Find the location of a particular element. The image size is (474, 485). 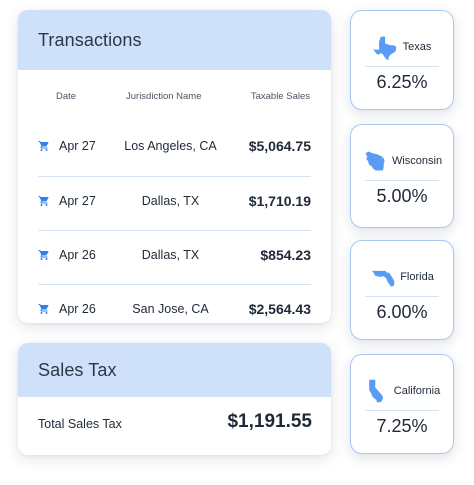

transaction-amount: $1,710.19 is located at coordinates (279, 201).